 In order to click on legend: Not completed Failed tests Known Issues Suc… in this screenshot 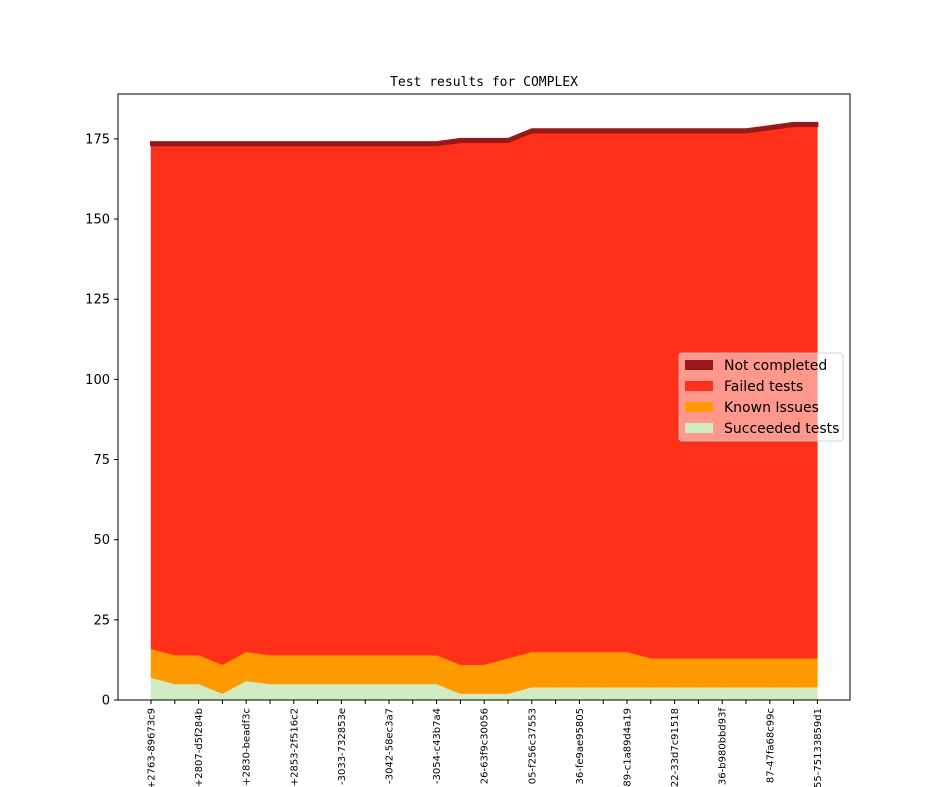, I will do `click(761, 397)`.